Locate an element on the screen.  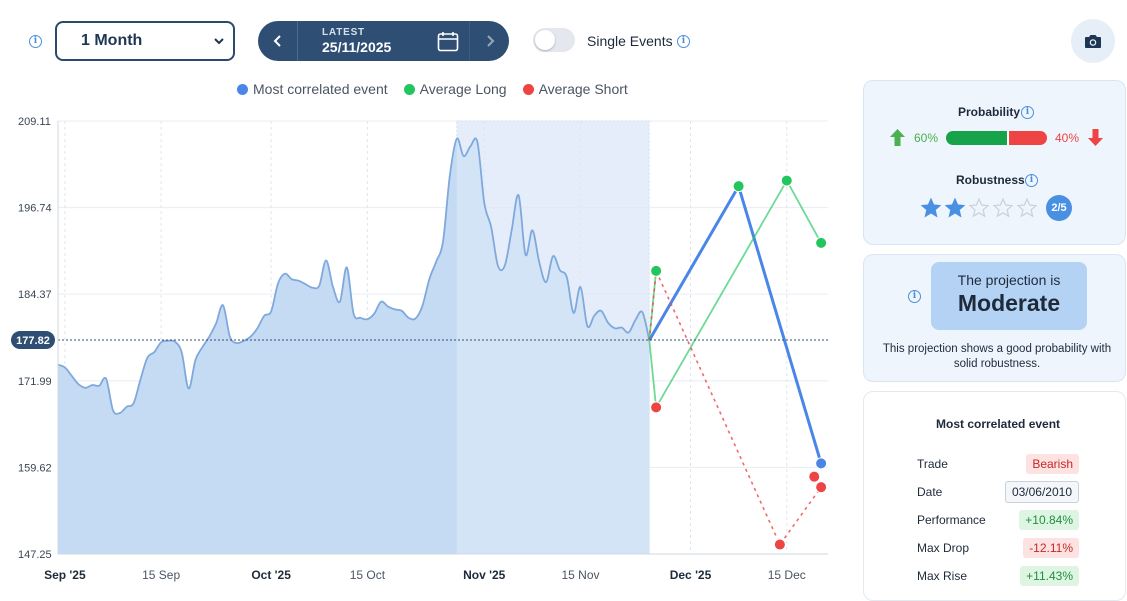
calendar-icon is located at coordinates (448, 41).